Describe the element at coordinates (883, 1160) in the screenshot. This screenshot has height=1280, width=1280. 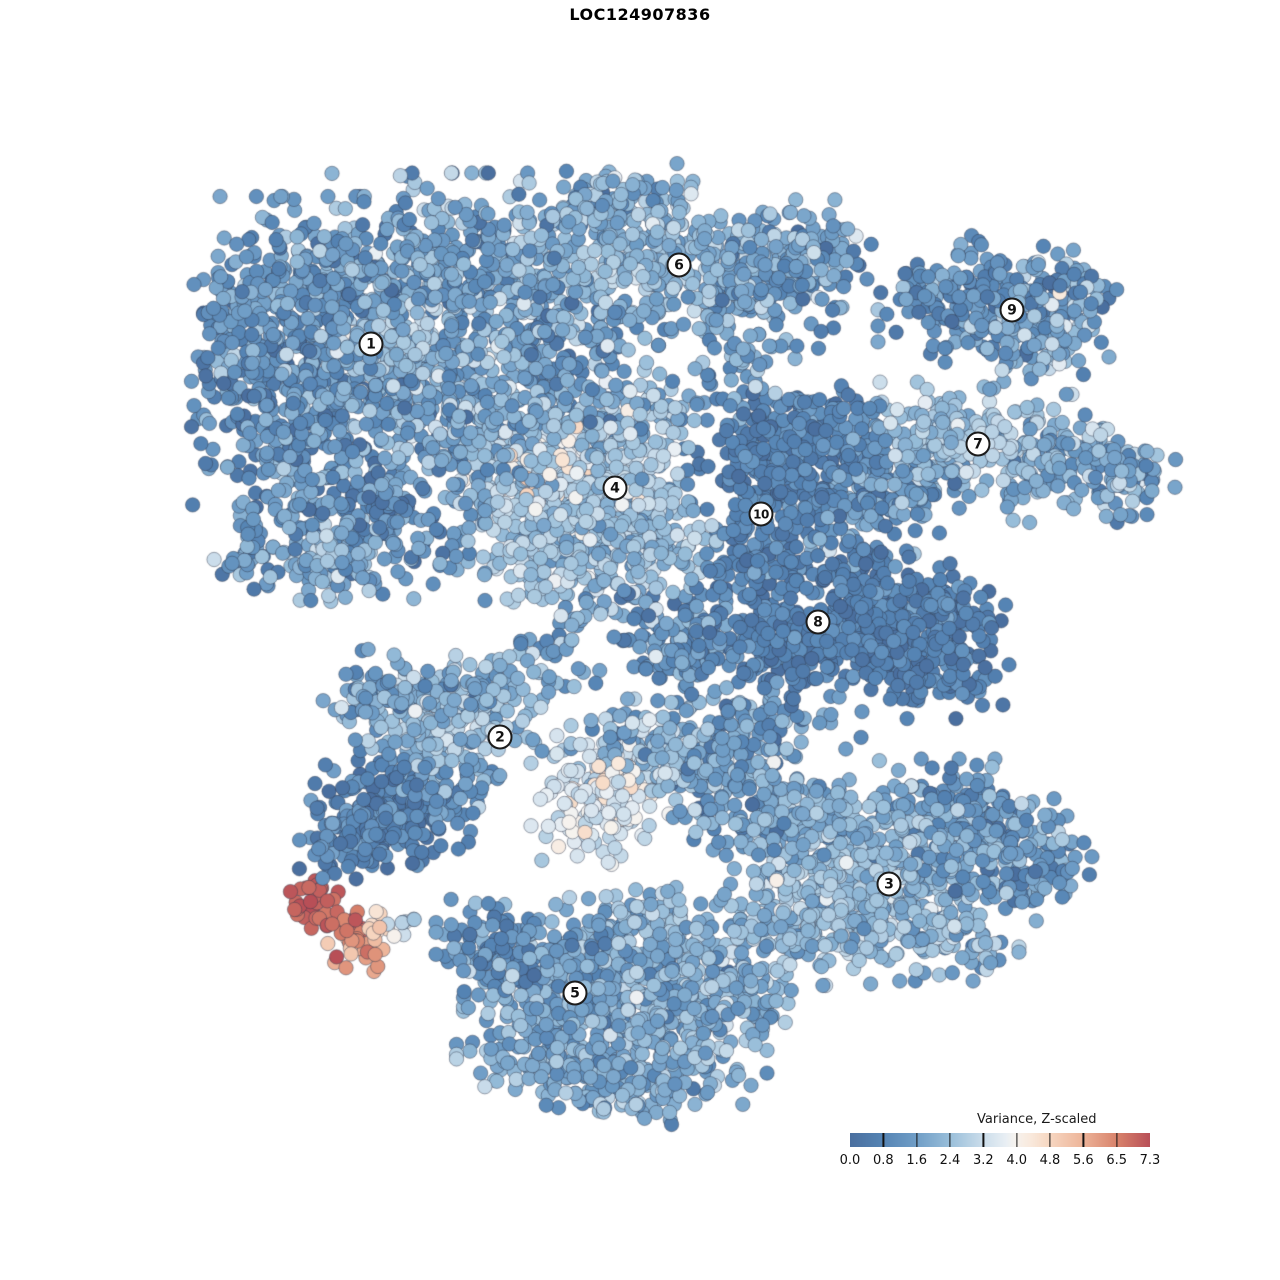
I see `colorbar-tick-label: 0.8` at that location.